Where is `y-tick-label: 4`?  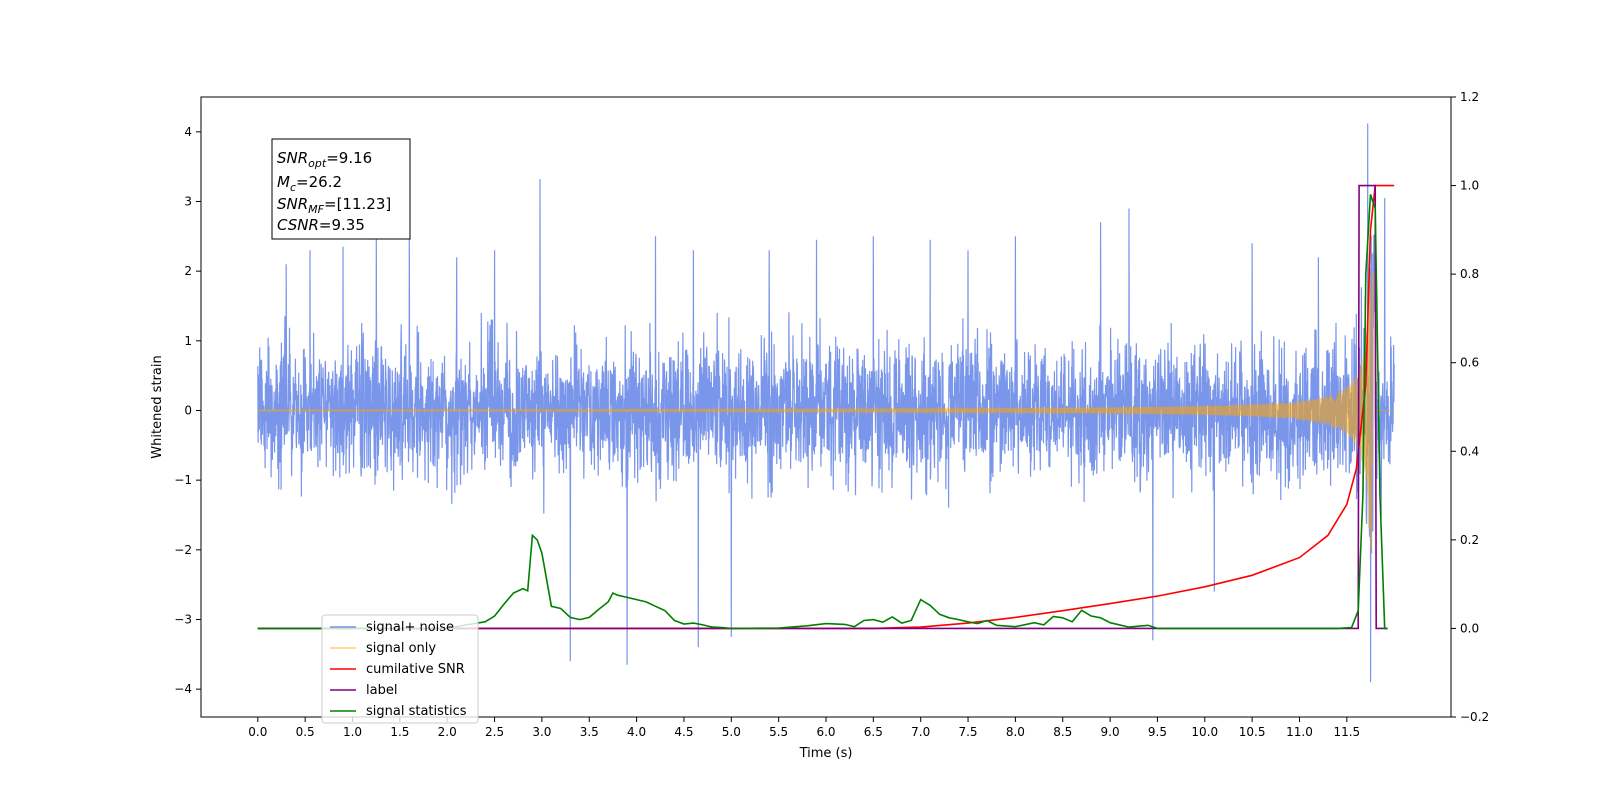 y-tick-label: 4 is located at coordinates (188, 132).